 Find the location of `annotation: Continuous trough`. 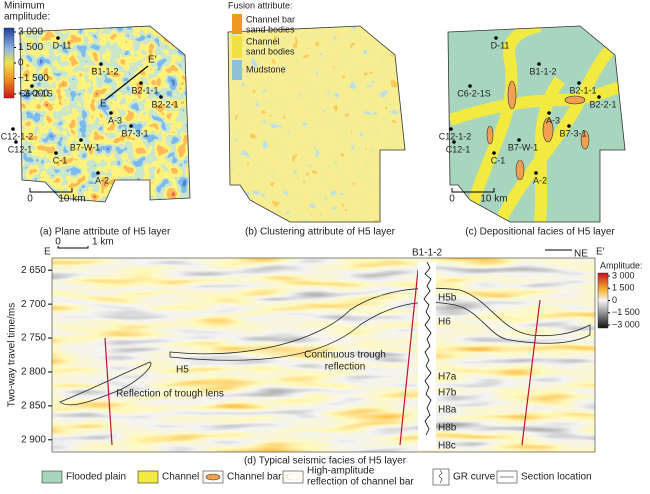

annotation: Continuous trough is located at coordinates (345, 355).